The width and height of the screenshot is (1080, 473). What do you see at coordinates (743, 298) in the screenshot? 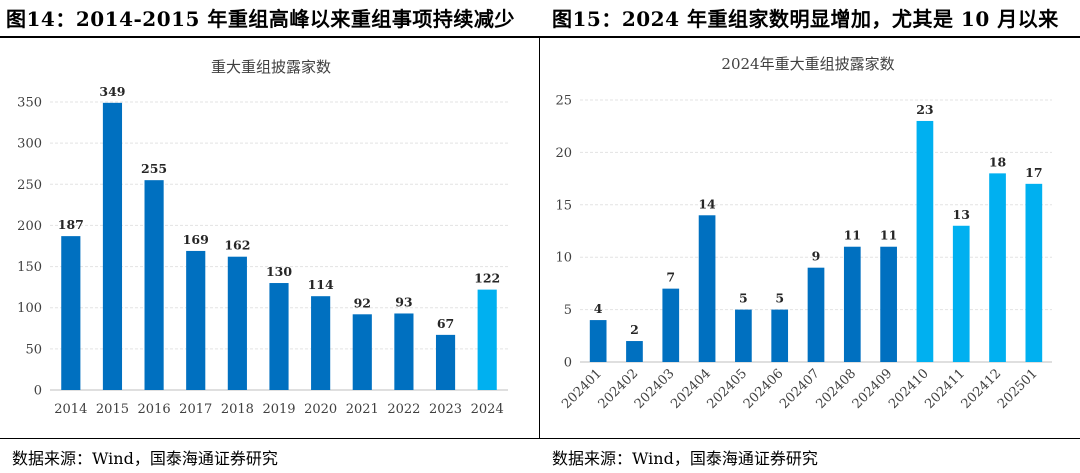
I see `data-label-202405: 5` at bounding box center [743, 298].